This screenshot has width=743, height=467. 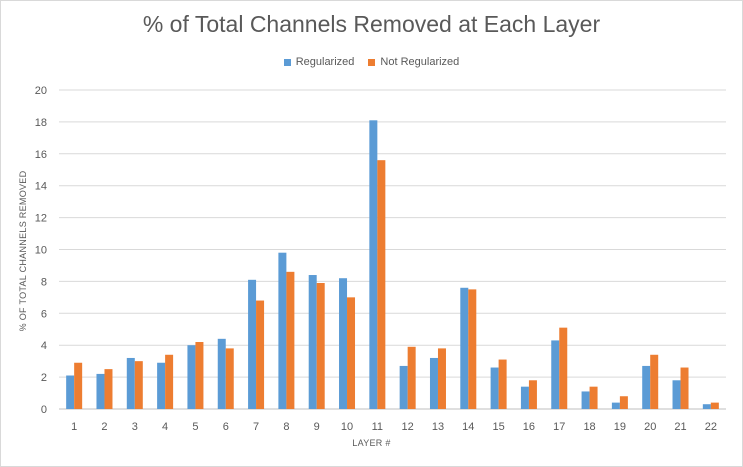 What do you see at coordinates (41, 219) in the screenshot?
I see `y-tick-label: 12` at bounding box center [41, 219].